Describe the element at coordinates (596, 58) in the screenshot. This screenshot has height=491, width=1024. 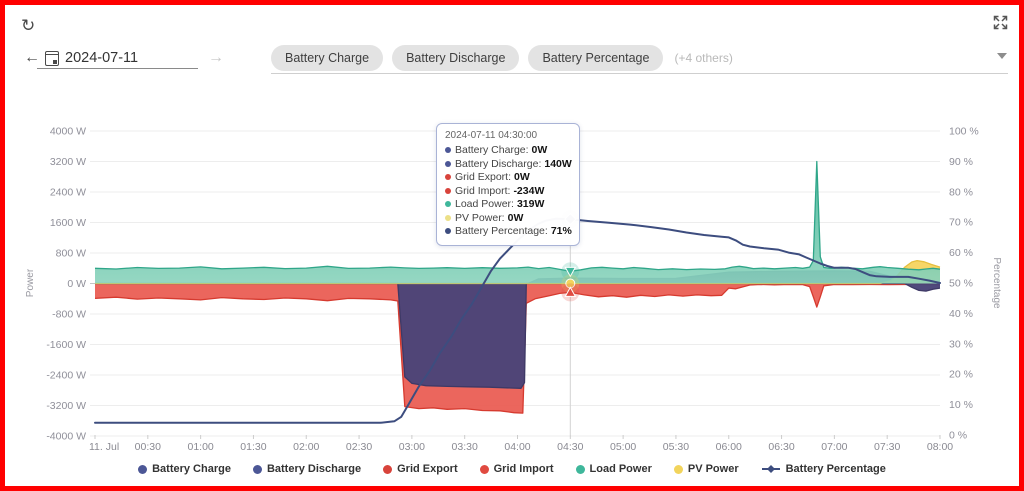
I see `filter-chip: Battery Percentage` at that location.